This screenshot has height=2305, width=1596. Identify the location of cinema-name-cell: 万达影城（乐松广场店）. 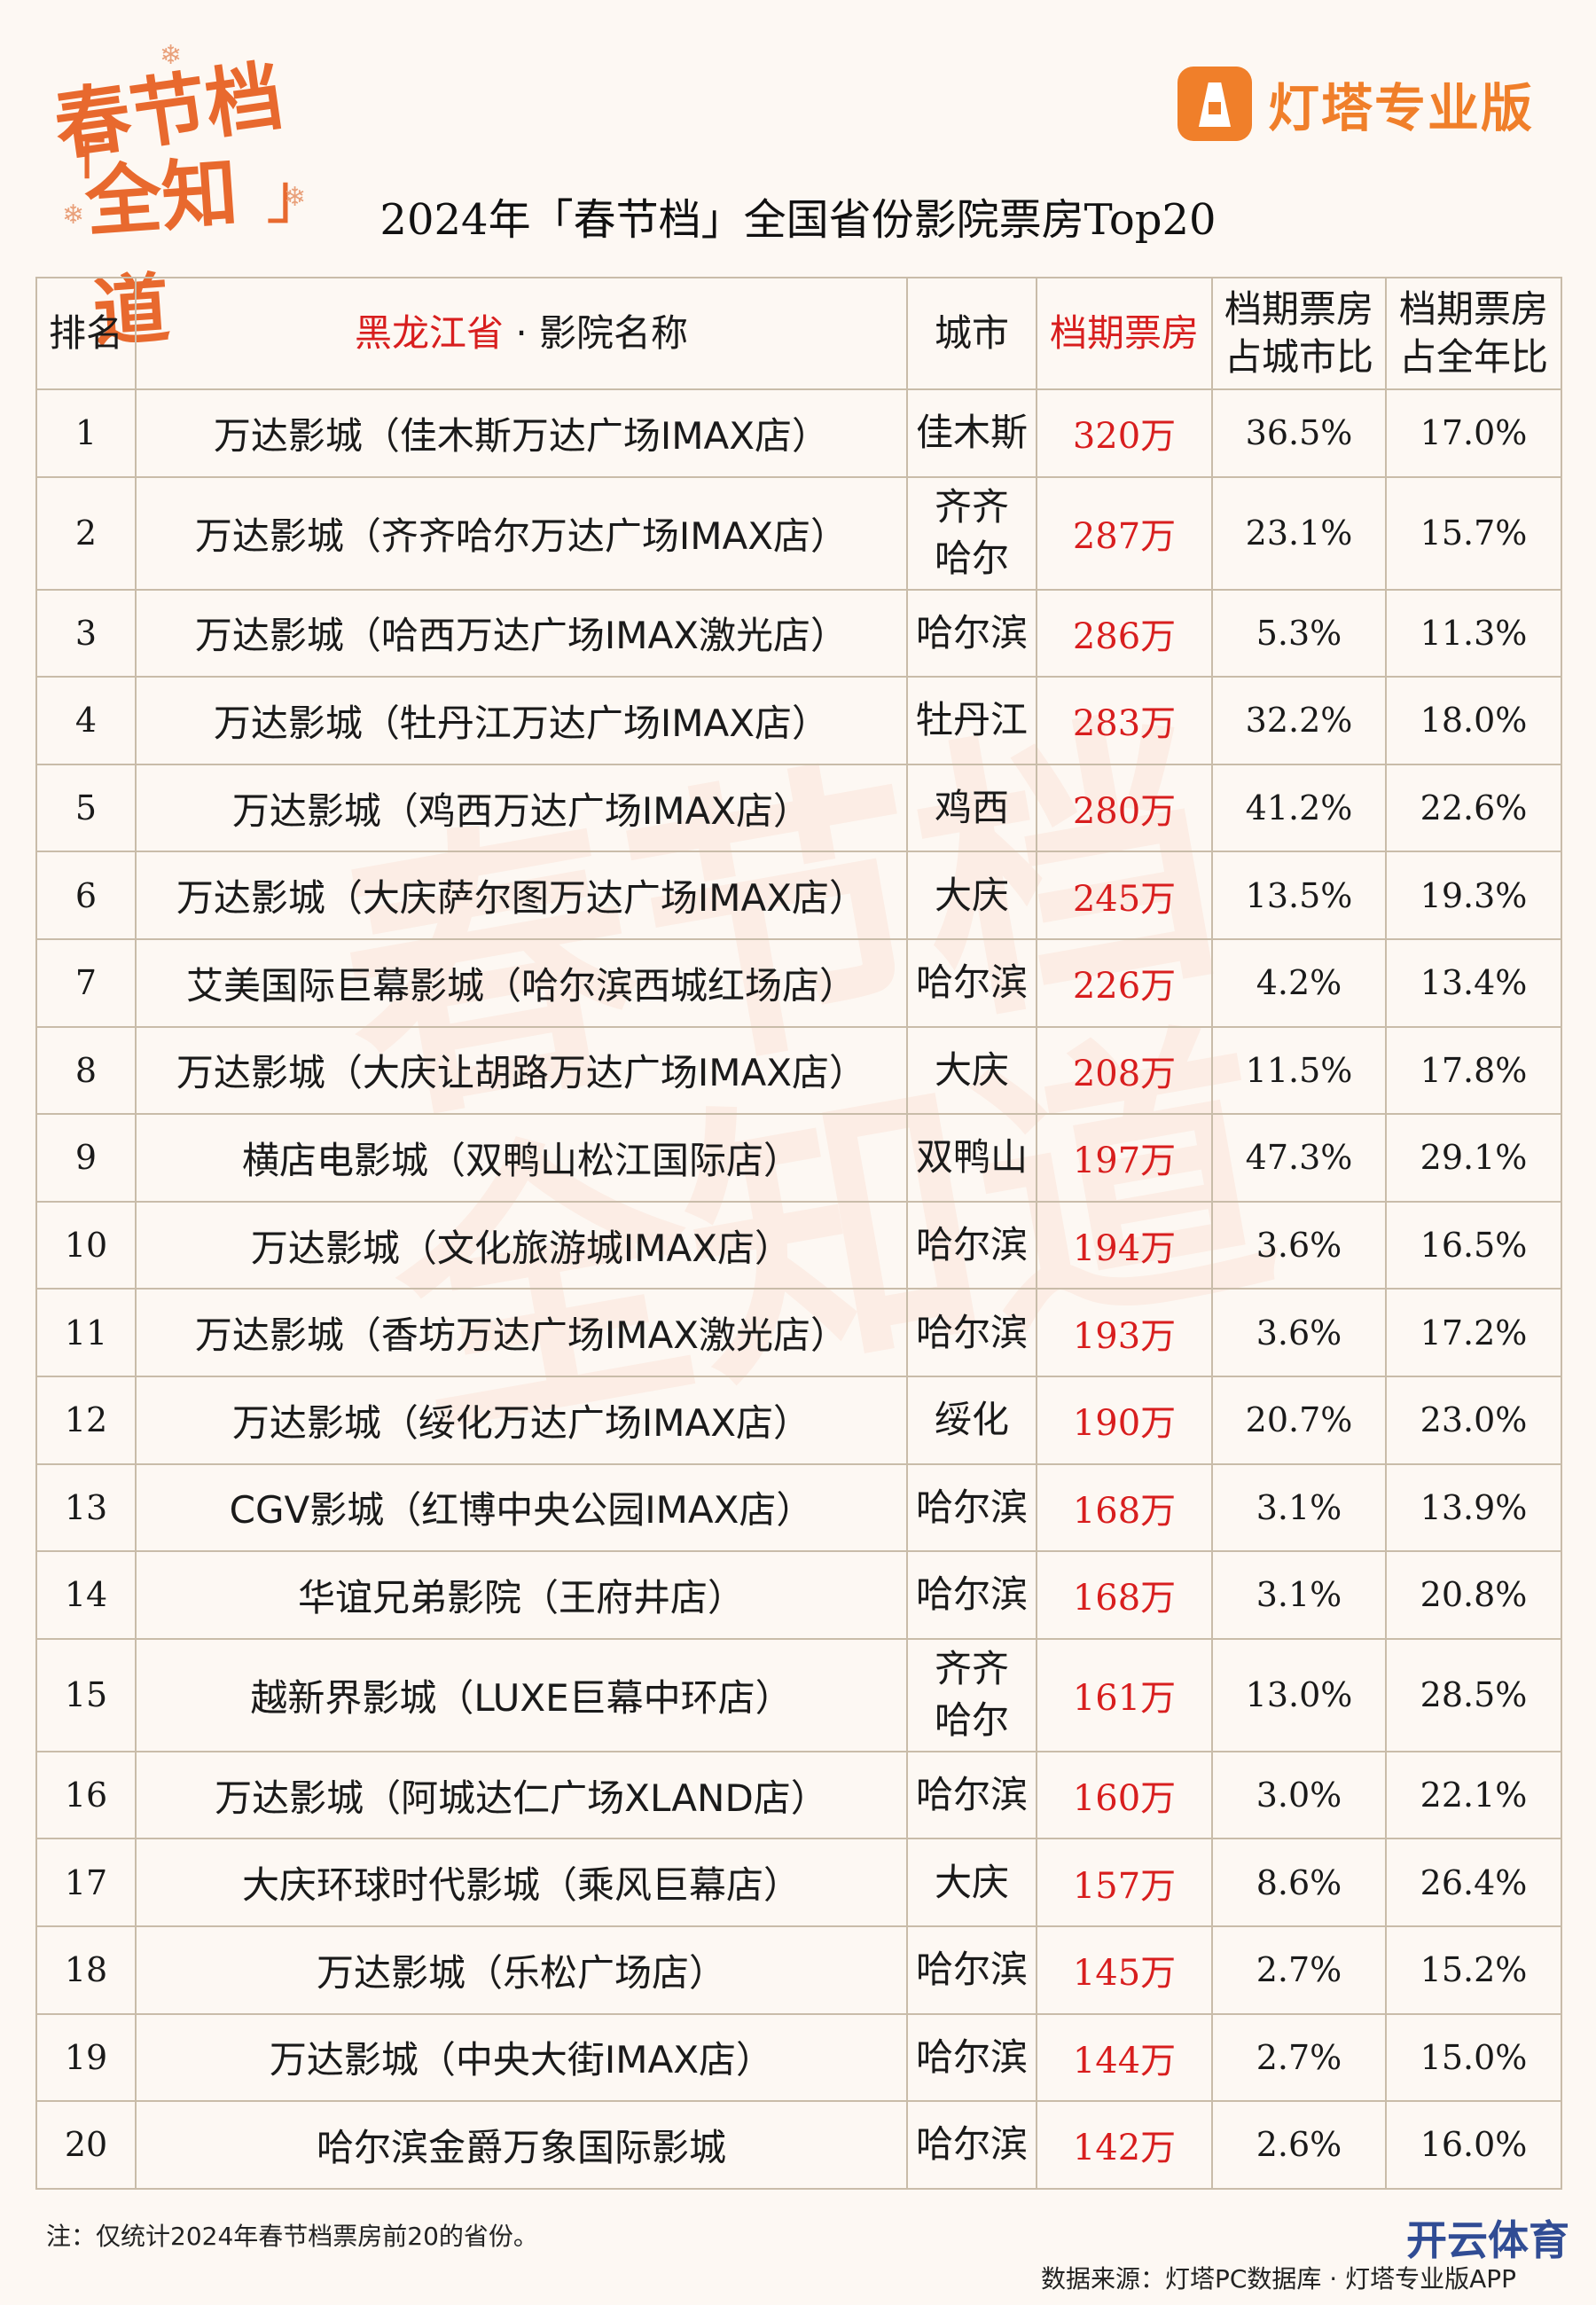
(521, 1970).